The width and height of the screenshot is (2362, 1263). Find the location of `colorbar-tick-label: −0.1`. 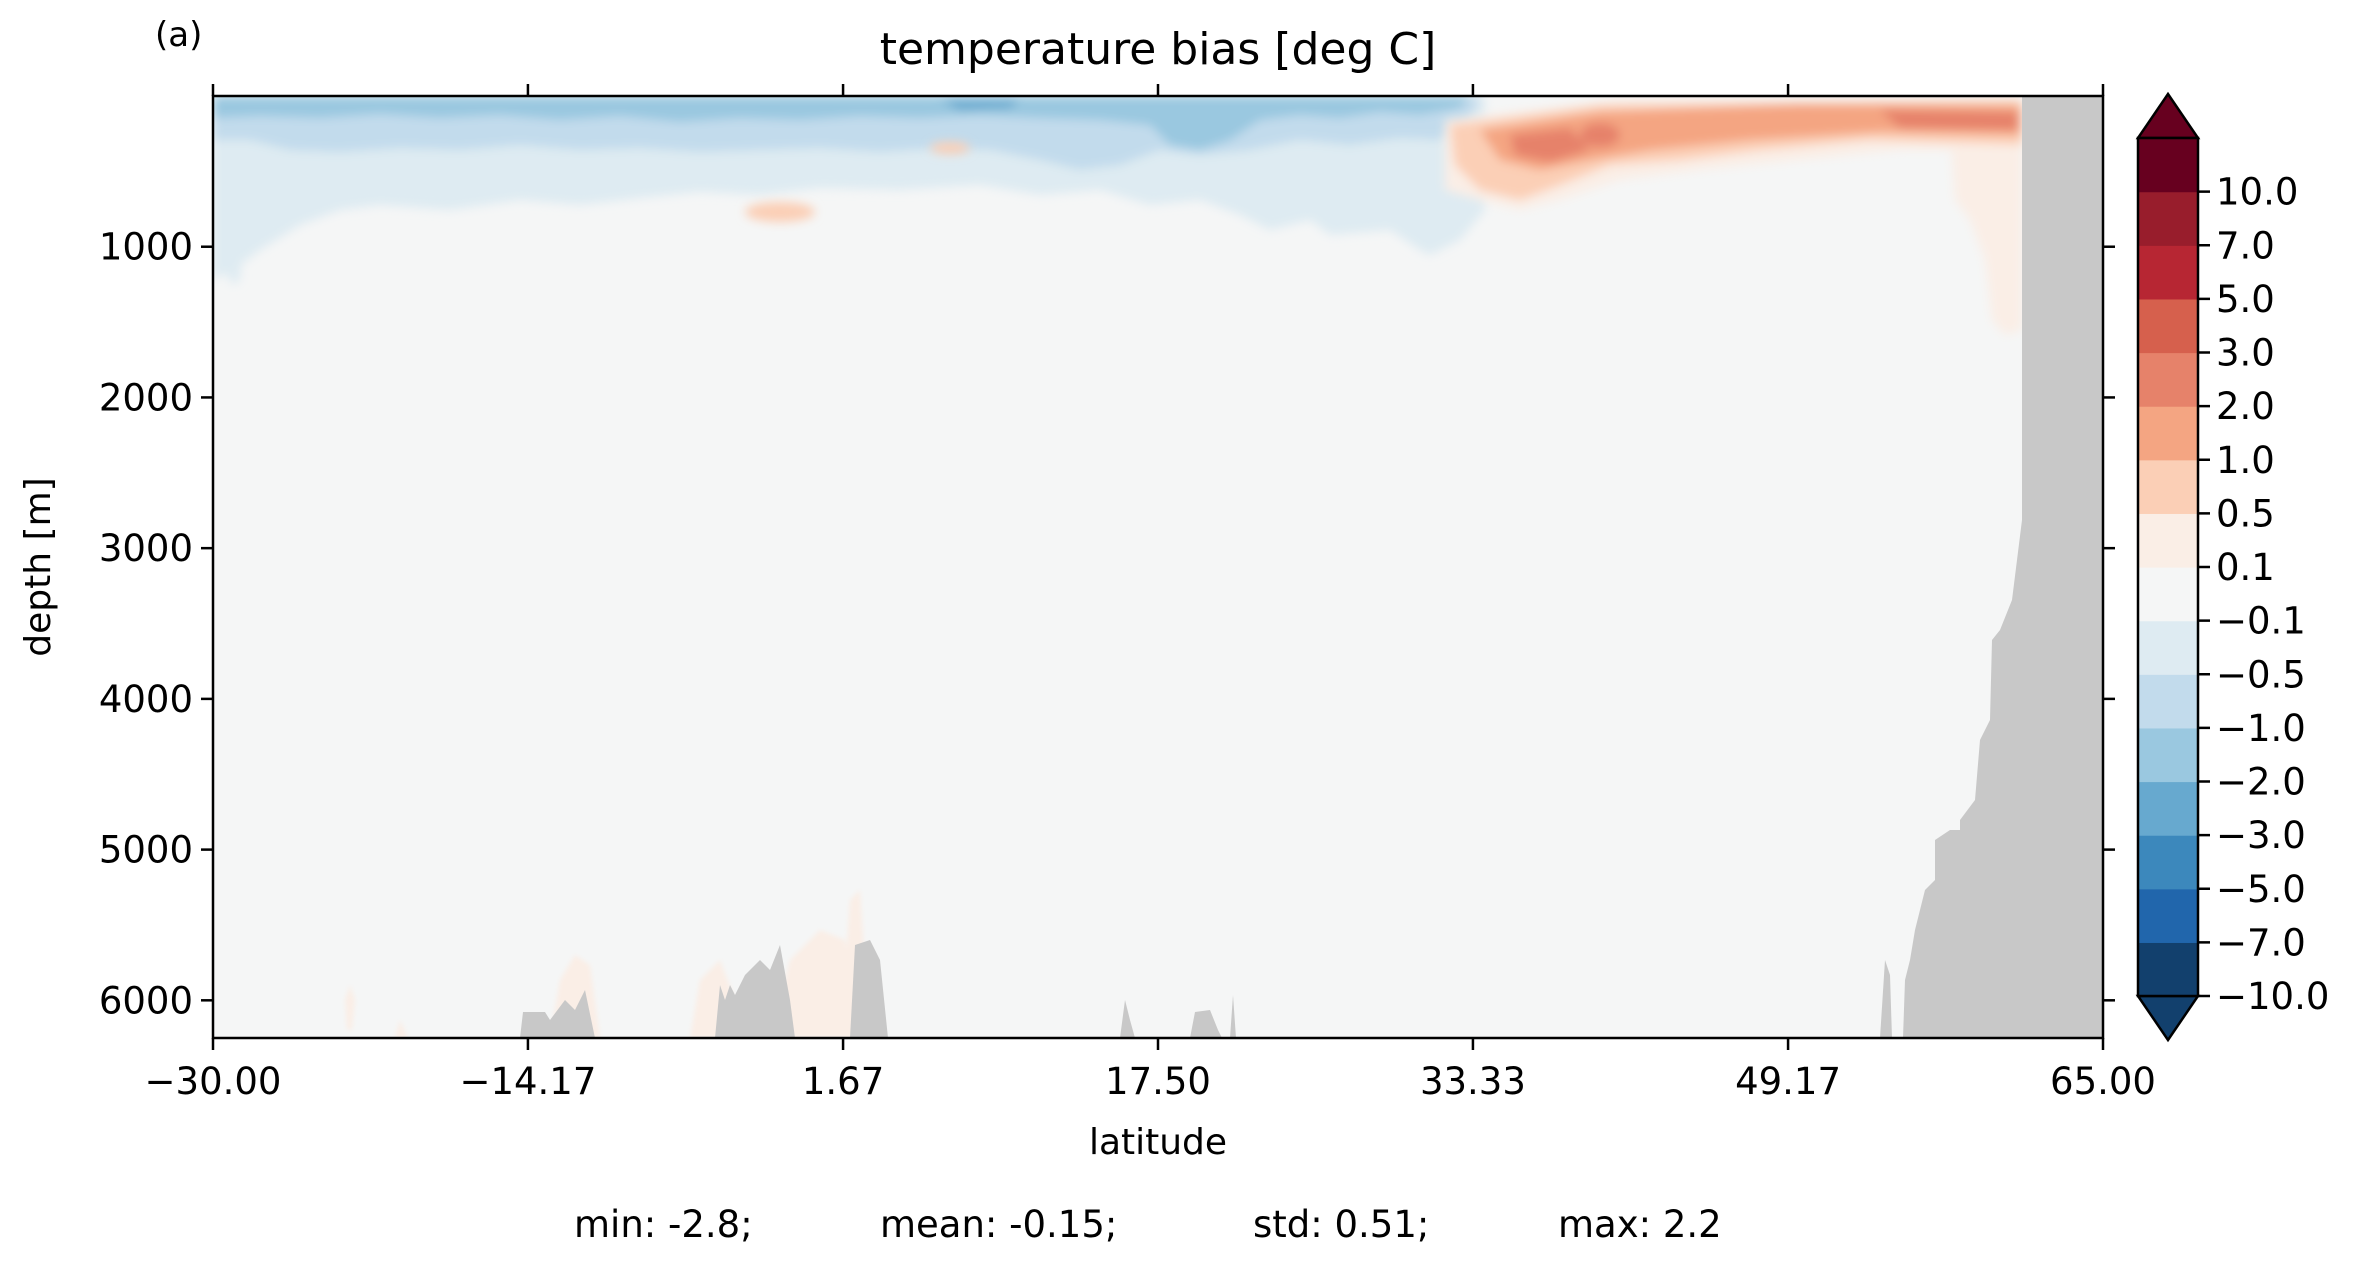

colorbar-tick-label: −0.1 is located at coordinates (2261, 621).